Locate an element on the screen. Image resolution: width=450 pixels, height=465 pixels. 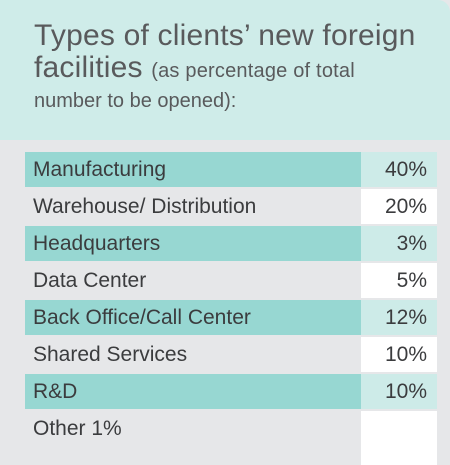
table-row: R&D 10% is located at coordinates (231, 392).